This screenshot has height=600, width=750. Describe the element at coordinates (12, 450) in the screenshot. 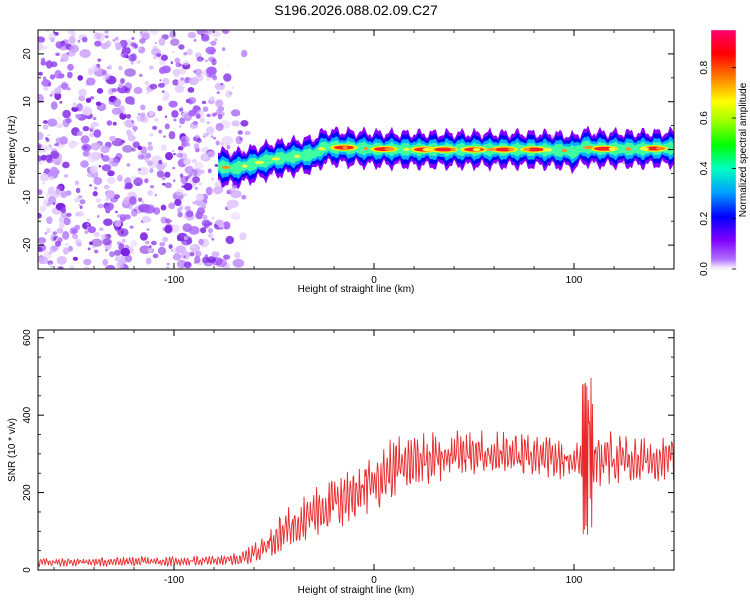

I see `bottom-y-axis-label: SNR (10 * v/v)` at that location.